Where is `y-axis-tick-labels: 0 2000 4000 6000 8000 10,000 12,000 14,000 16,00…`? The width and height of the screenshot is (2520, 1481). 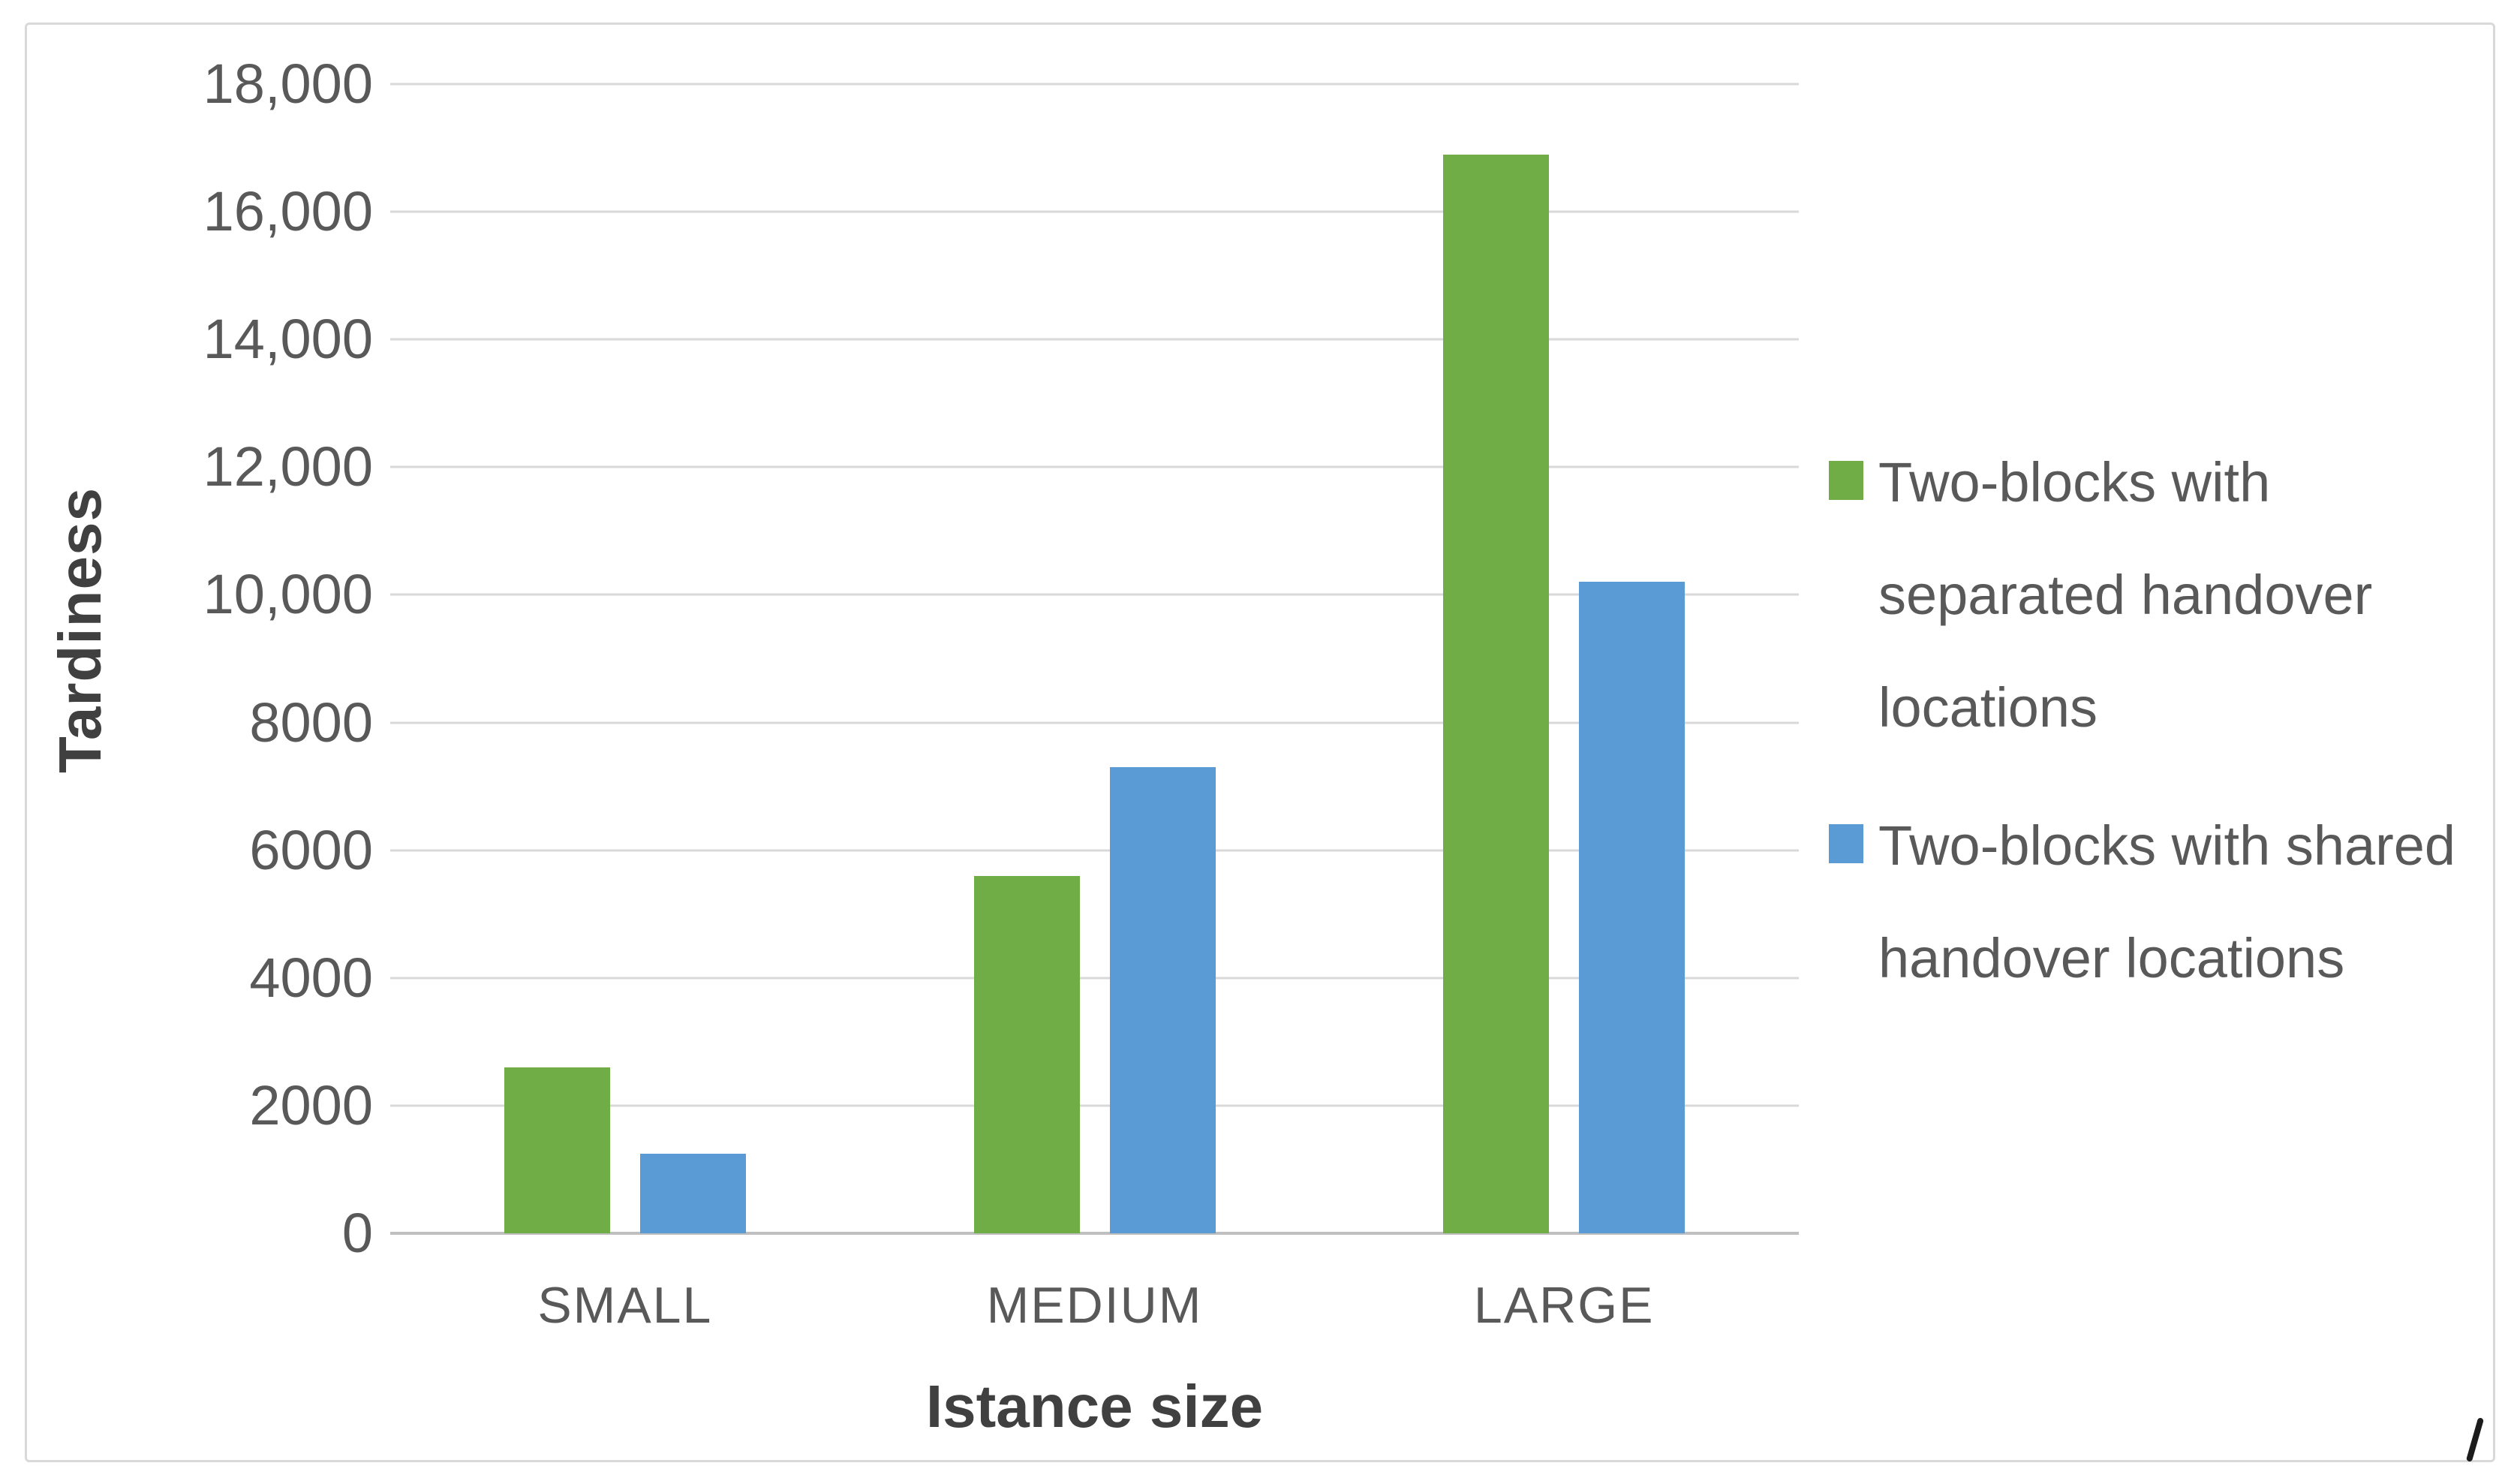
y-axis-tick-labels: 0 2000 4000 6000 8000 10,000 12,000 14,000 16,00… is located at coordinates (228, 658).